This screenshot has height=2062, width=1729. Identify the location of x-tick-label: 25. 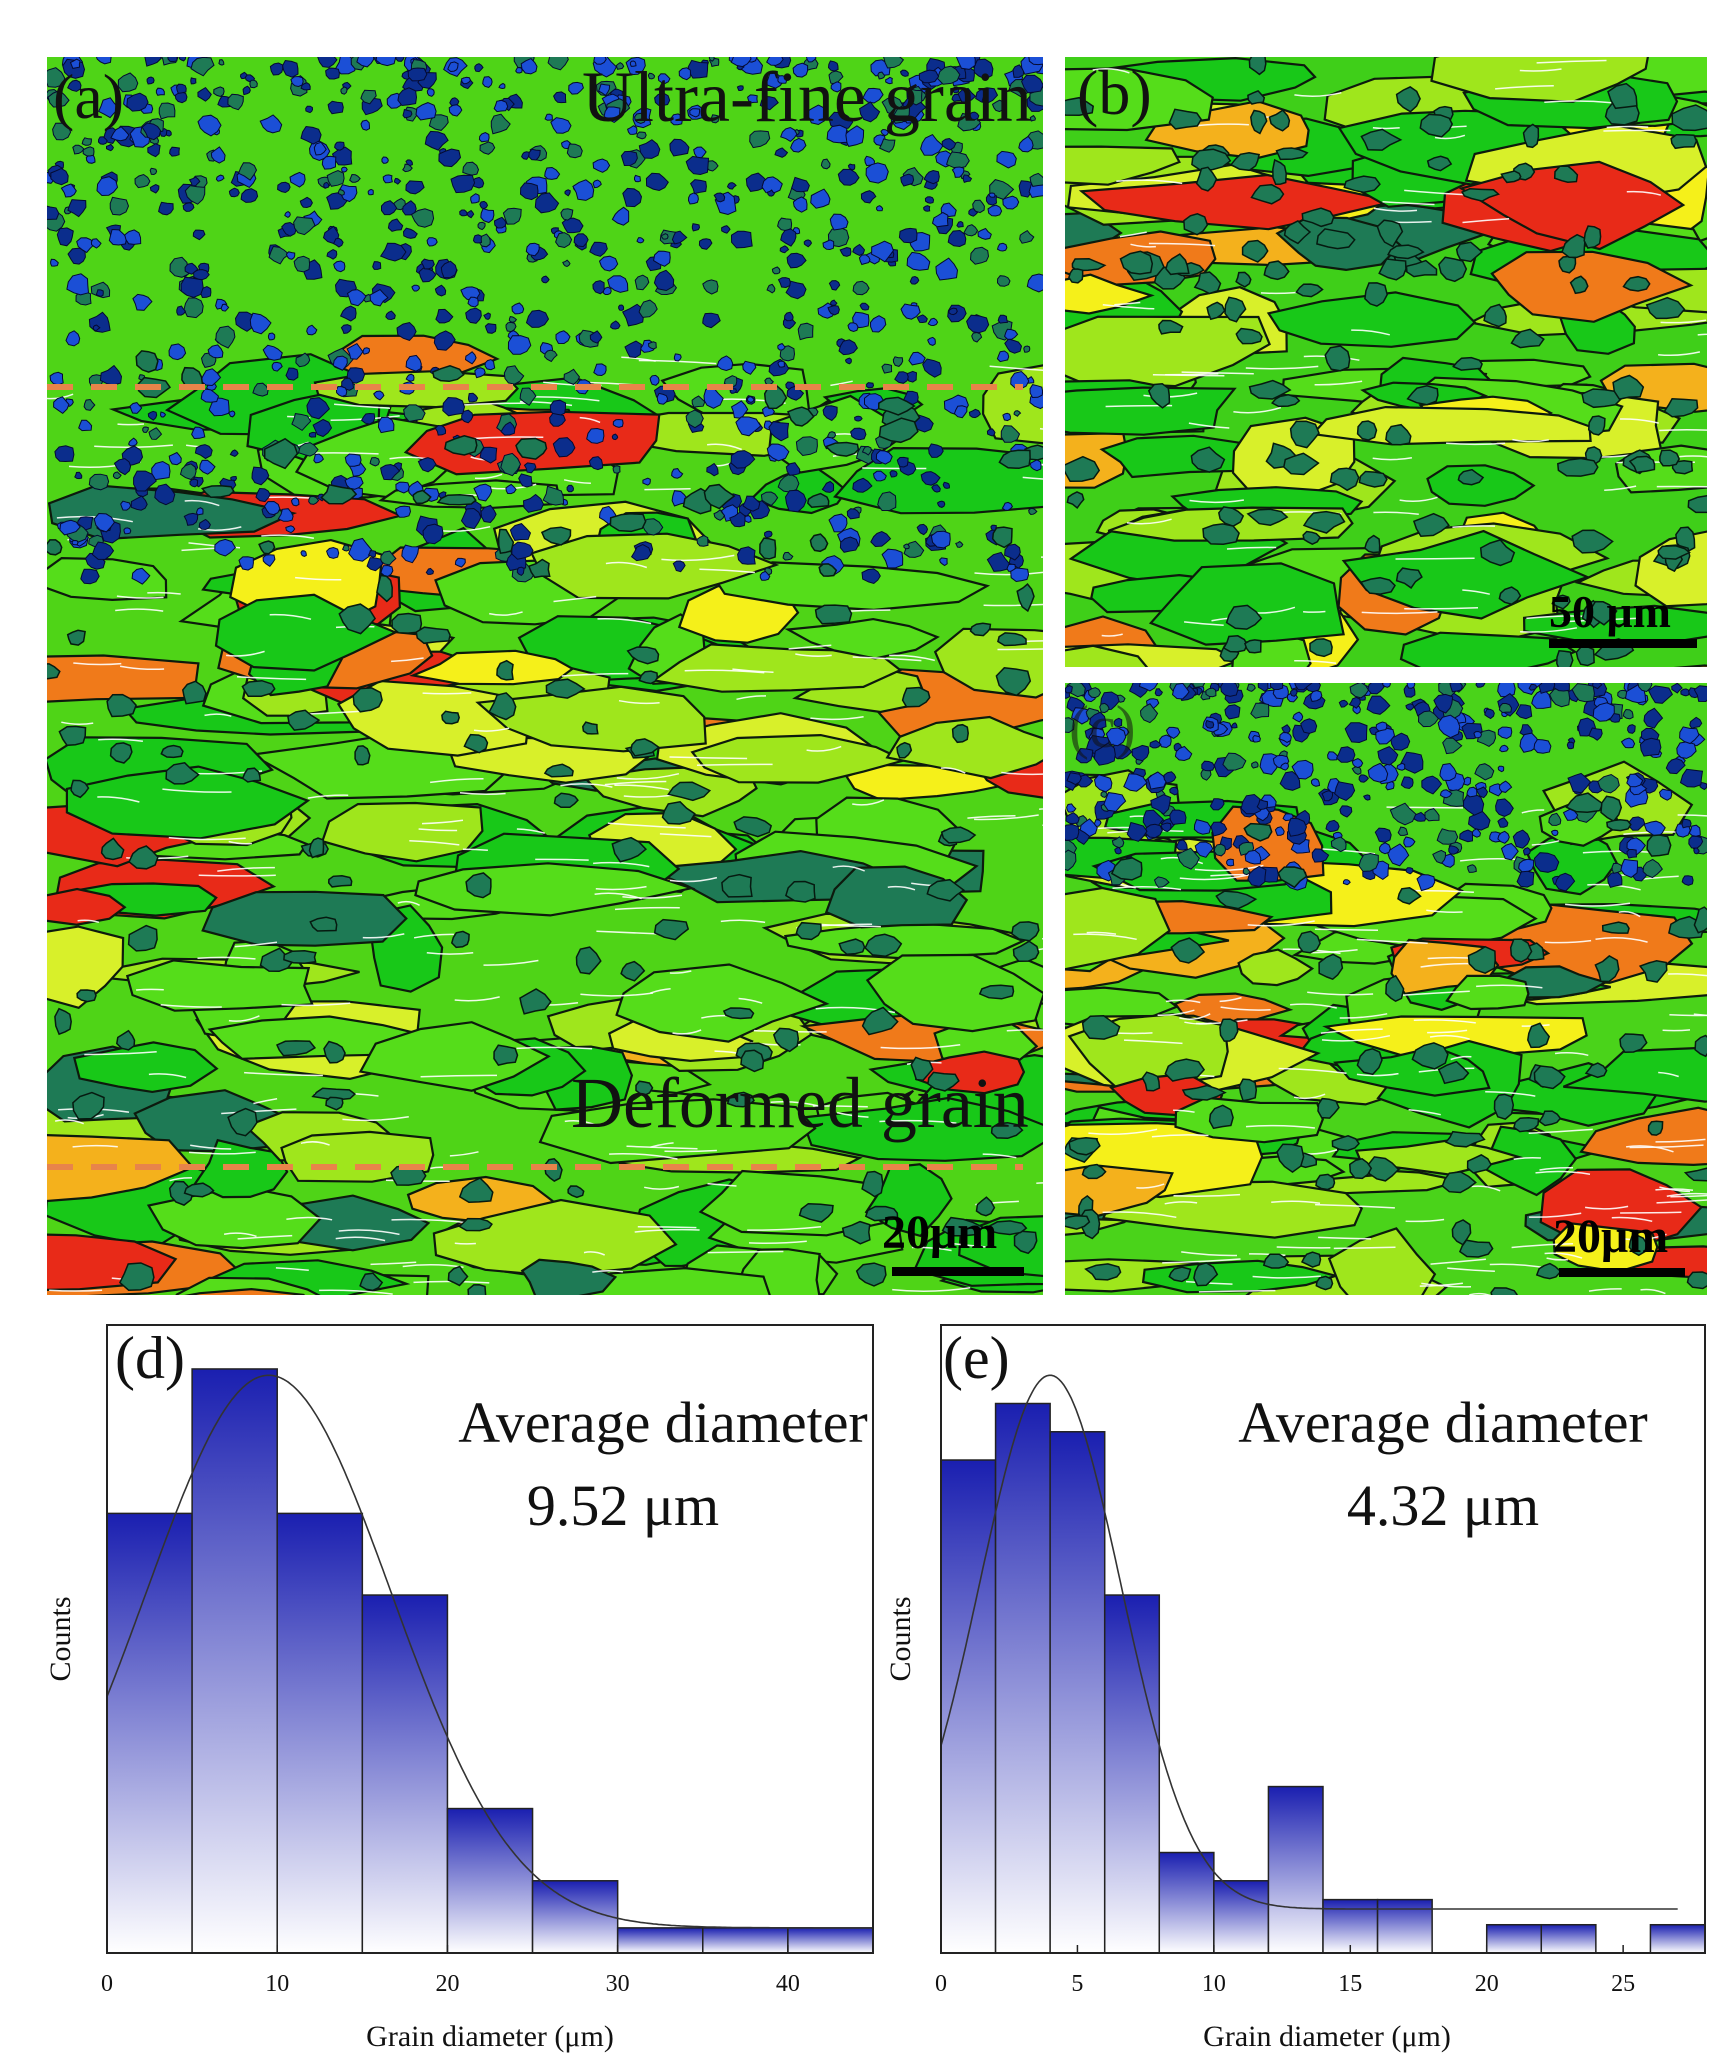
(1623, 1984).